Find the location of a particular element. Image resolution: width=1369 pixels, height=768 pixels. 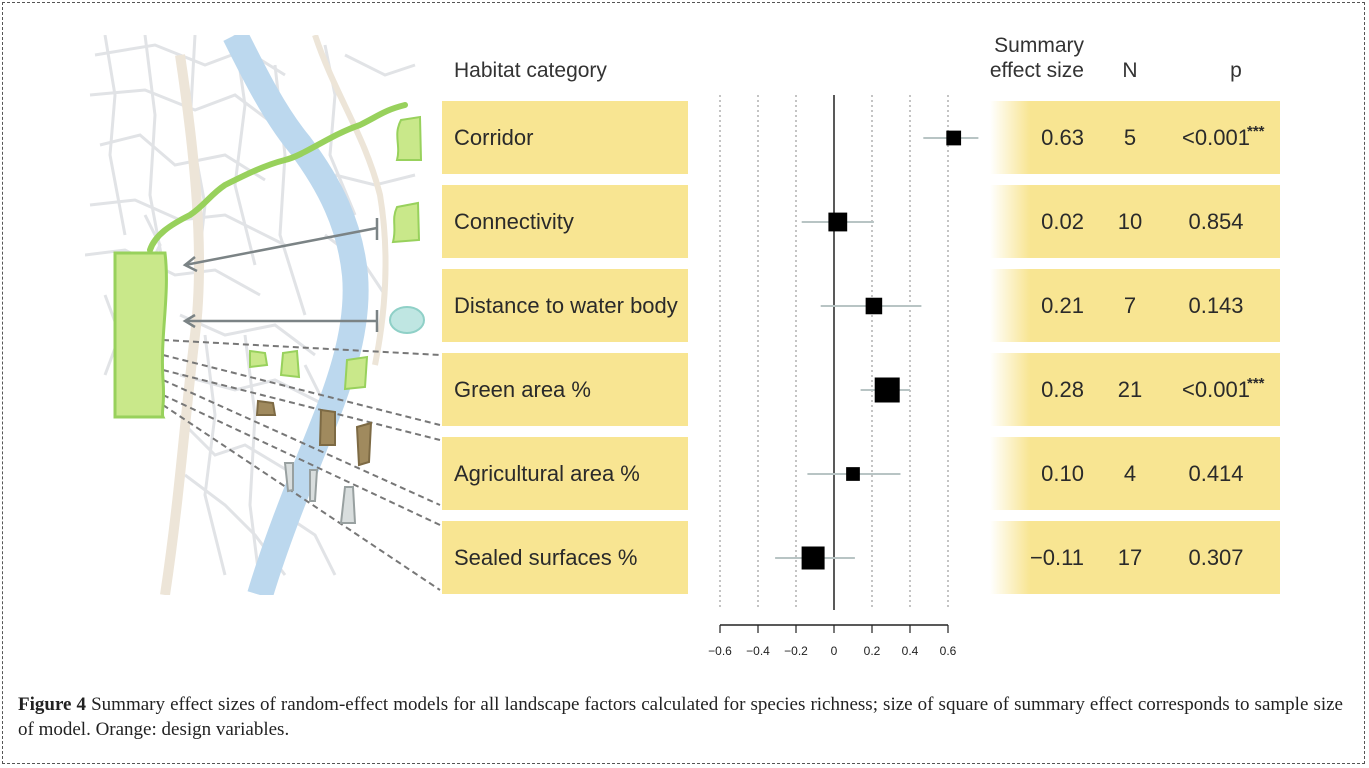

riverbank-band is located at coordinates (350, 200).